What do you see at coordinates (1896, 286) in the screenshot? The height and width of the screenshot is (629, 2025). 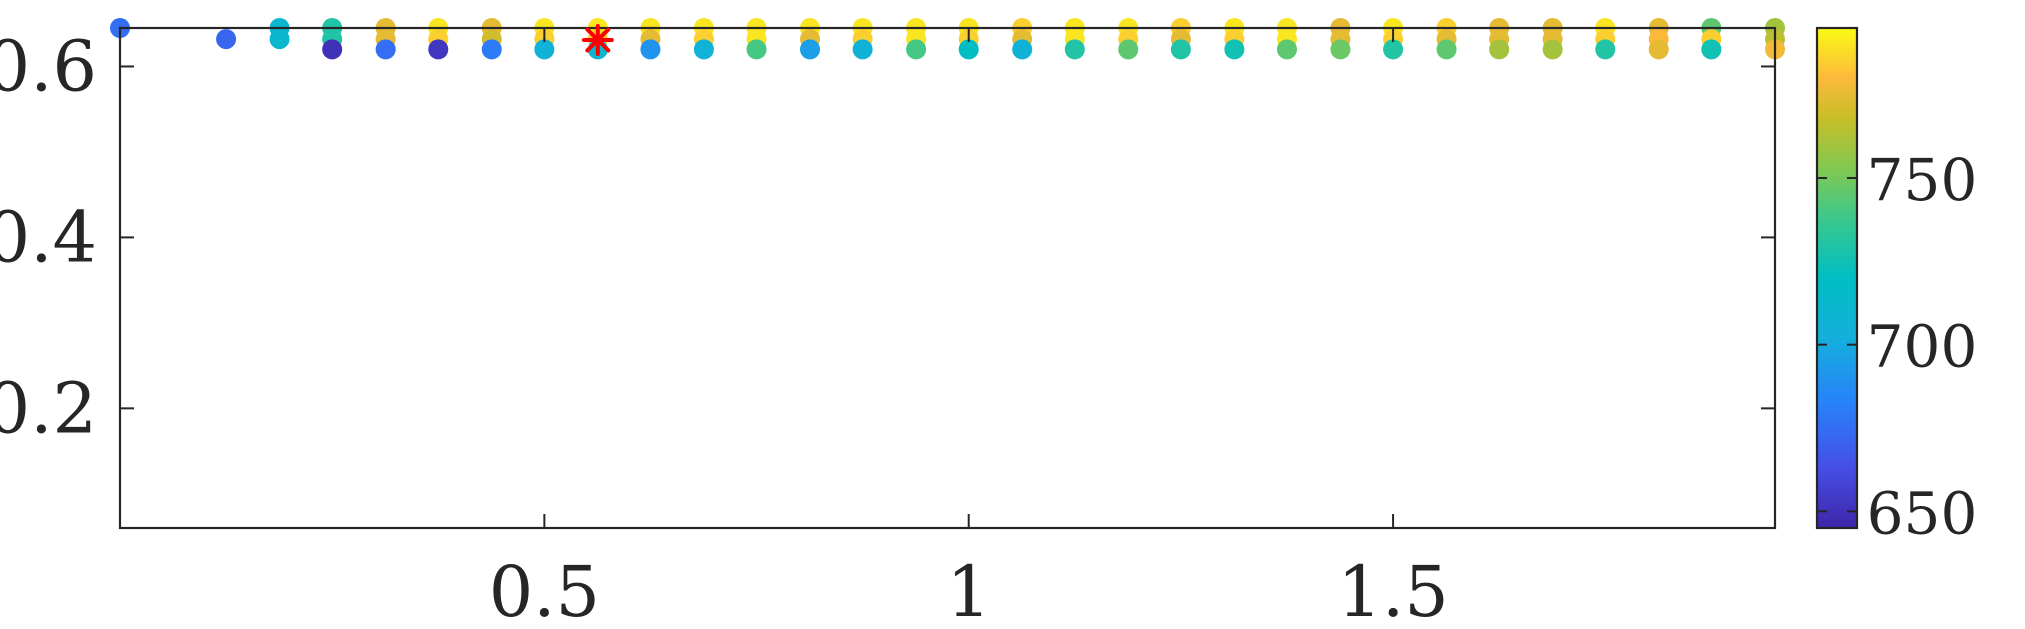 I see `colorbar: 650 700 750` at bounding box center [1896, 286].